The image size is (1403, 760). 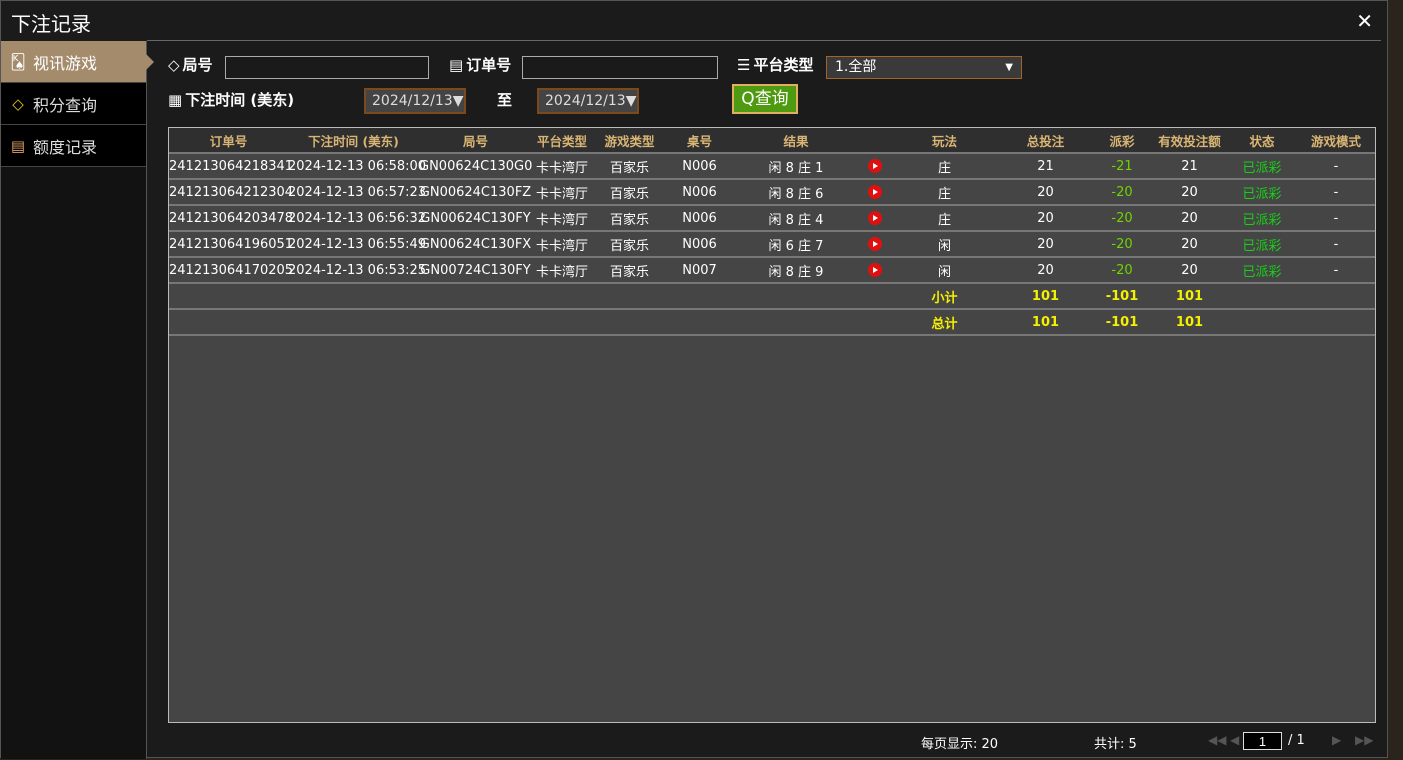 What do you see at coordinates (1122, 166) in the screenshot?
I see `payout-cell: -21` at bounding box center [1122, 166].